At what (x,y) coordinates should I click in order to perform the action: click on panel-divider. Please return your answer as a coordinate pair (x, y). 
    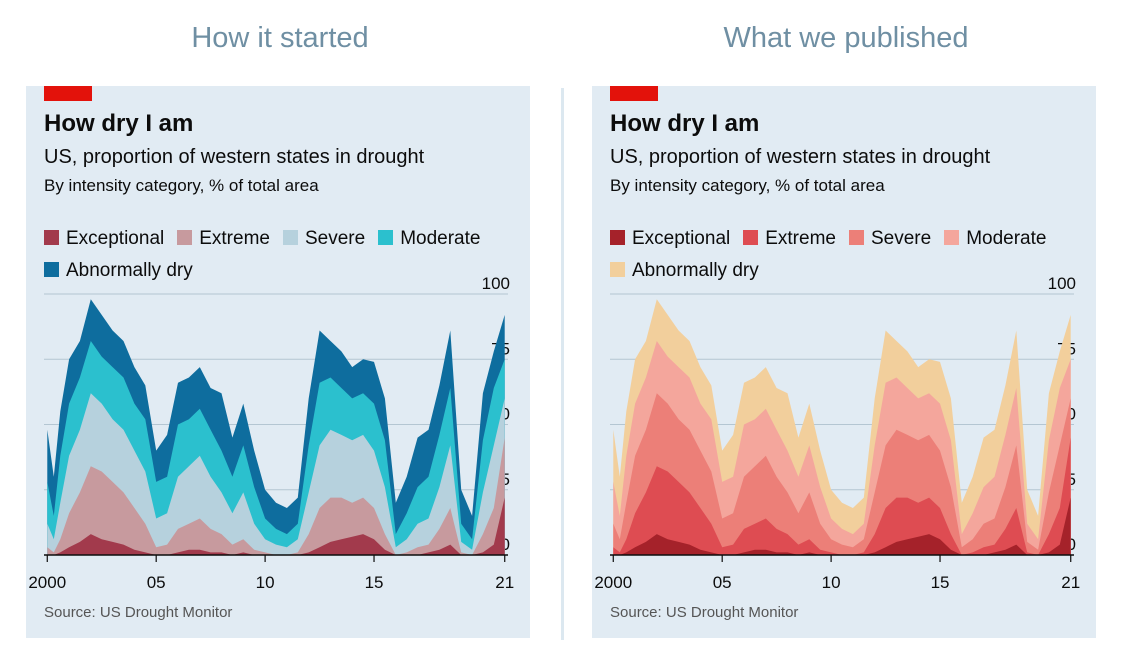
    Looking at the image, I should click on (562, 364).